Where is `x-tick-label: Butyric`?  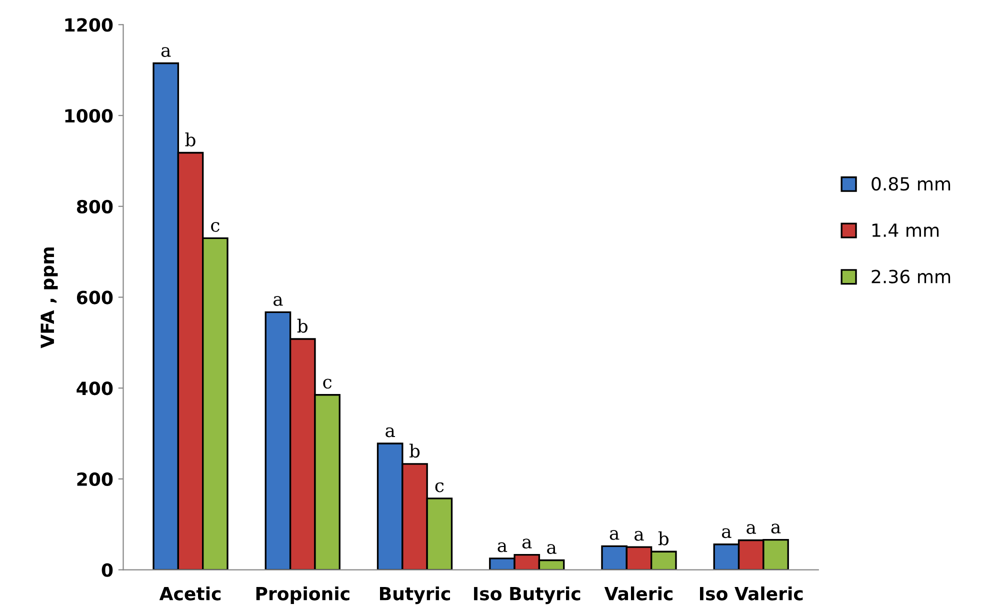
x-tick-label: Butyric is located at coordinates (415, 595).